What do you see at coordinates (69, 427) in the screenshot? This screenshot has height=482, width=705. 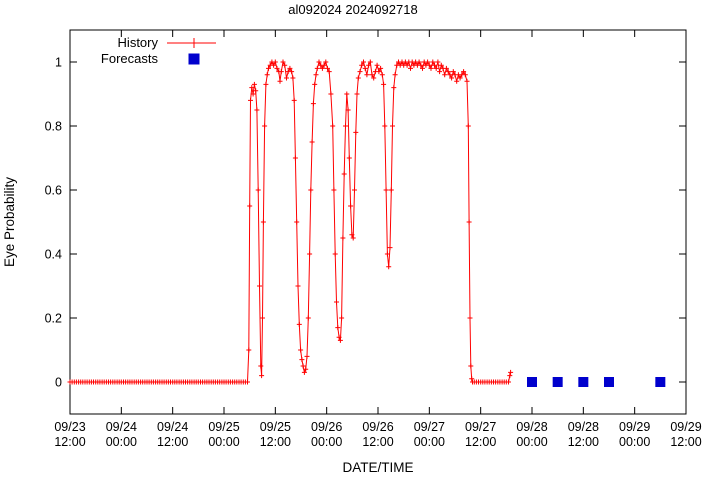 I see `x-tick-label-date: 09/23` at bounding box center [69, 427].